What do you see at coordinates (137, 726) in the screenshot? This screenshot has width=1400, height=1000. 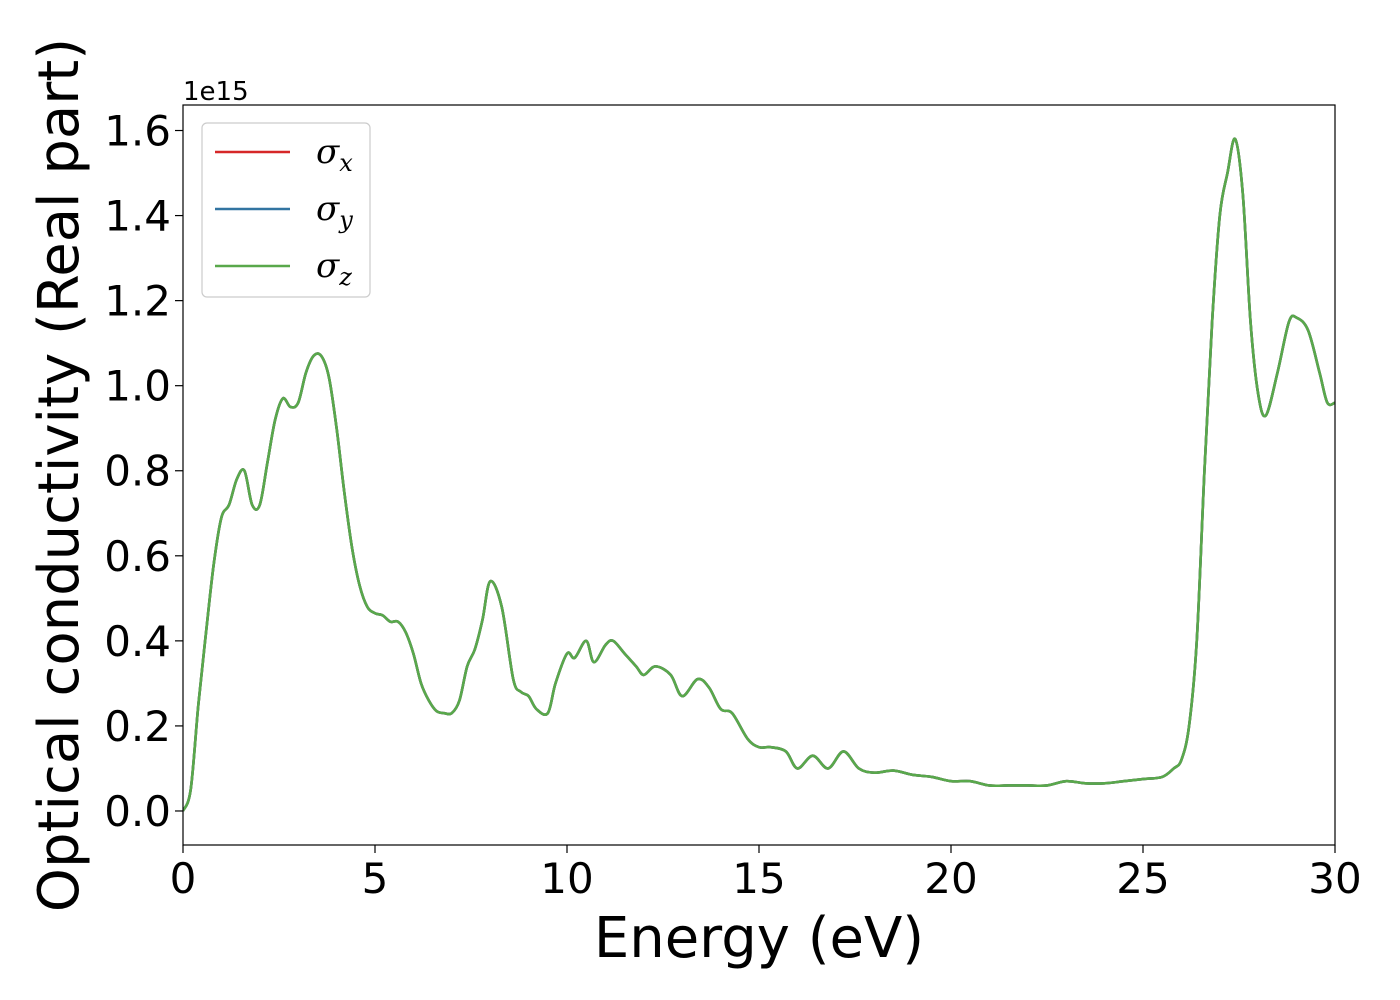 I see `y-tick-label: 0.2` at bounding box center [137, 726].